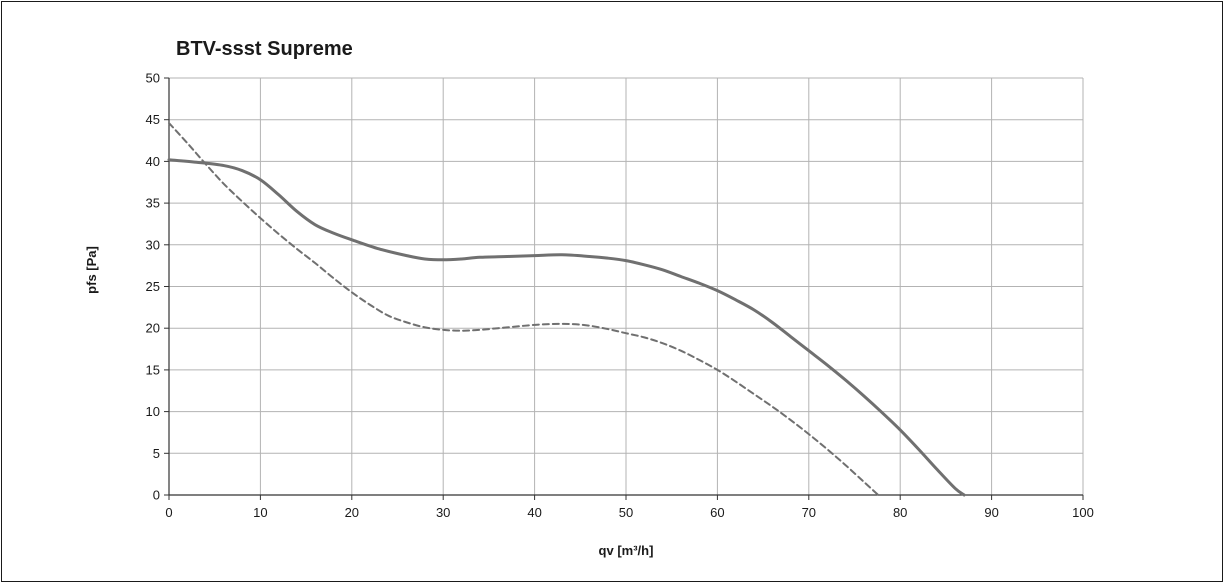 The height and width of the screenshot is (584, 1226). What do you see at coordinates (153, 203) in the screenshot?
I see `y-tick-label: 35` at bounding box center [153, 203].